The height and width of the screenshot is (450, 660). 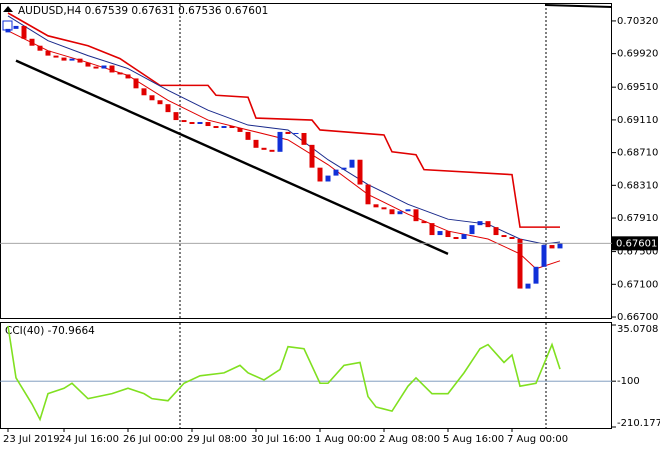 I want to click on y-tick-label: 0.67100, so click(x=637, y=284).